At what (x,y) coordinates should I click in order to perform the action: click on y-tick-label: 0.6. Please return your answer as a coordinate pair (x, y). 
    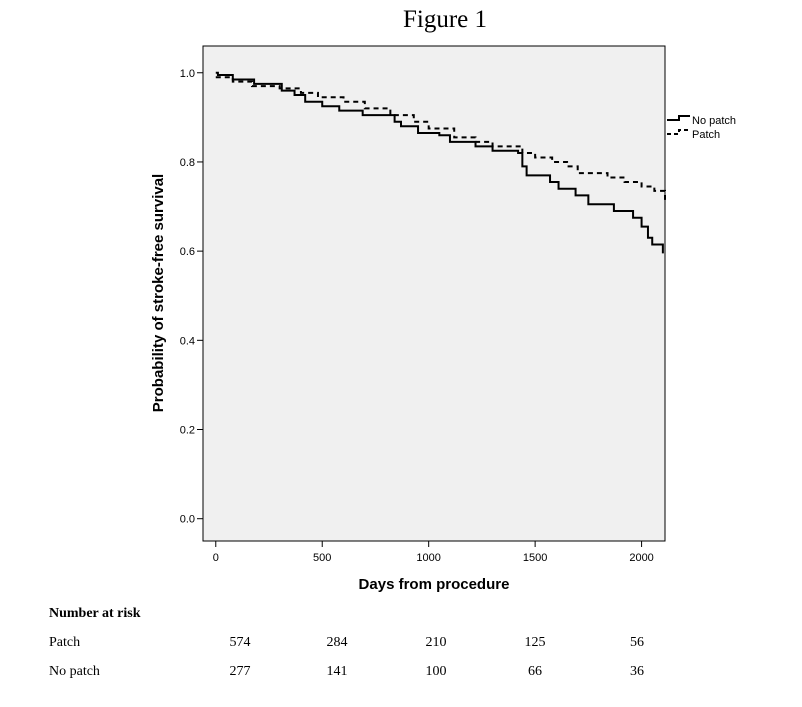
    Looking at the image, I should click on (187, 252).